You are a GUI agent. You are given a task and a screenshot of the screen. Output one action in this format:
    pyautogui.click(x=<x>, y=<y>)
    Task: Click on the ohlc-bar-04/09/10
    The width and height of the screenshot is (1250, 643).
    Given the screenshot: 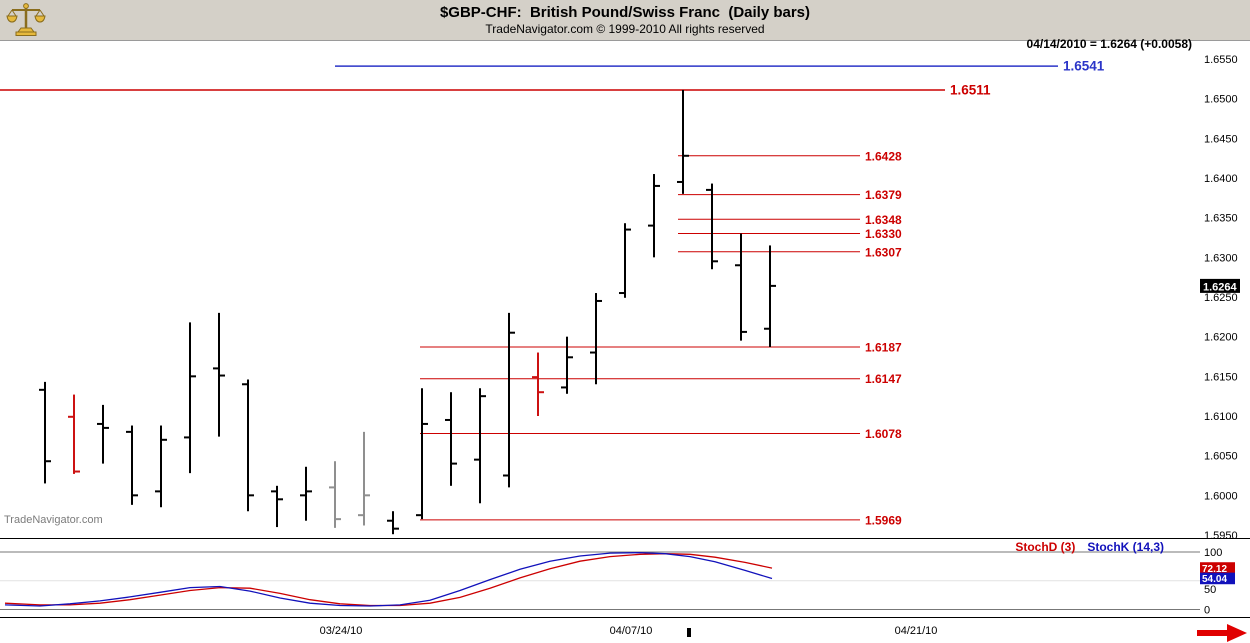 What is the action you would take?
    pyautogui.click(x=683, y=141)
    